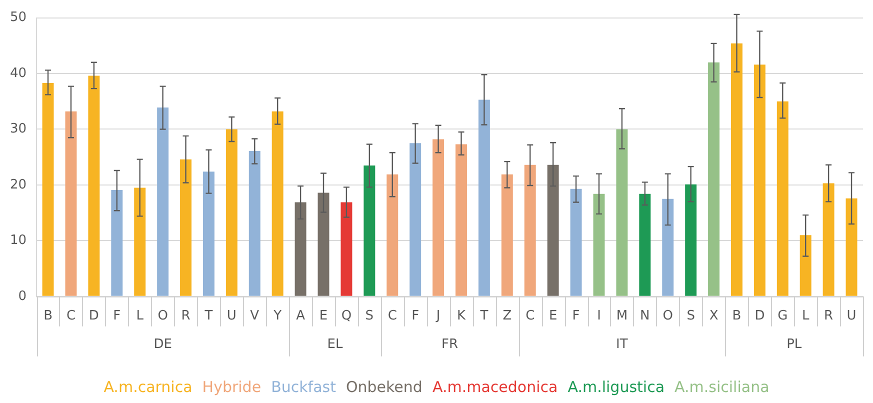 The image size is (873, 403). Describe the element at coordinates (255, 316) in the screenshot. I see `x-tick-label: V` at that location.